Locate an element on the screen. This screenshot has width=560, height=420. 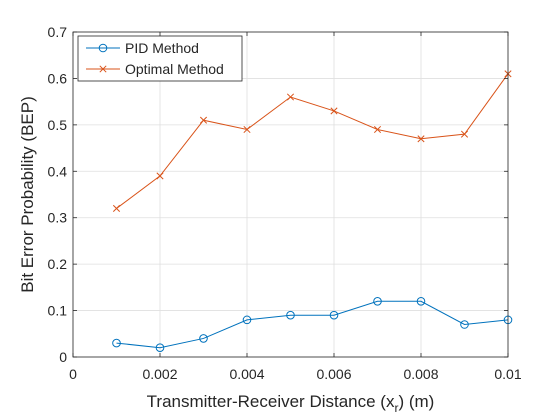
y-tick-label: 0.5 is located at coordinates (58, 125).